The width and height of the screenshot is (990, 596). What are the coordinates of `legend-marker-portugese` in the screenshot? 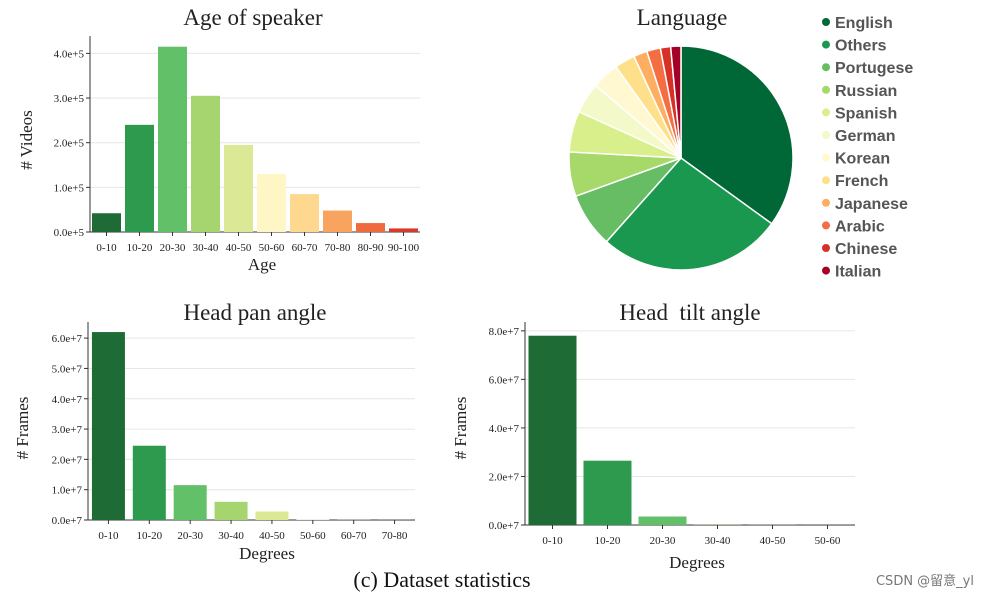 It's located at (826, 67).